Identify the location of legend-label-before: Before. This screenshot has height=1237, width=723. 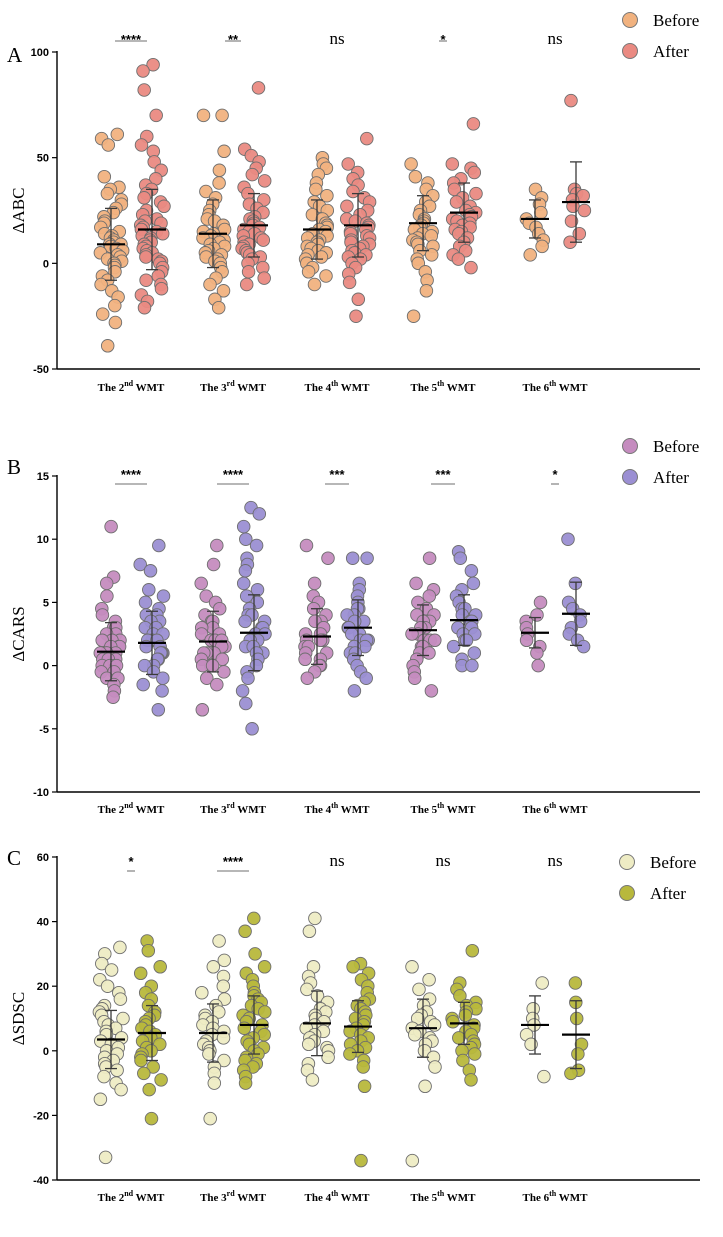
(676, 20).